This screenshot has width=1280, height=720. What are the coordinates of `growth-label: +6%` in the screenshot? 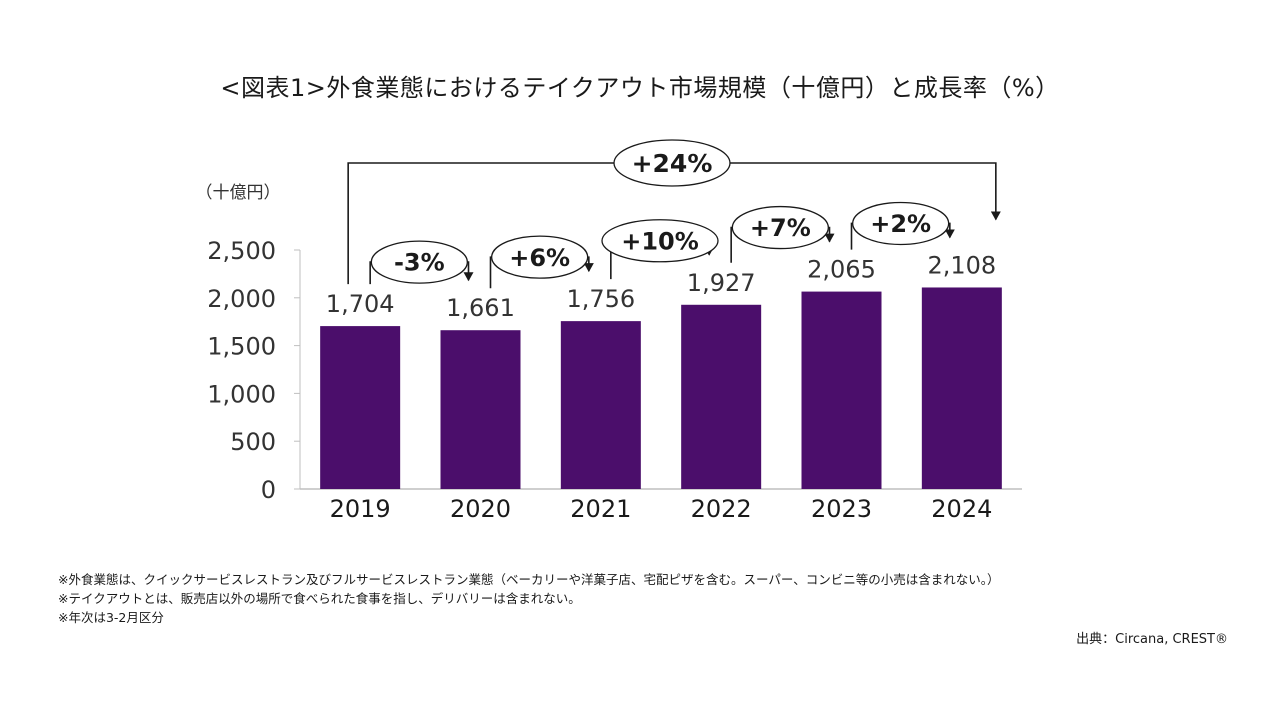 It's located at (539, 258).